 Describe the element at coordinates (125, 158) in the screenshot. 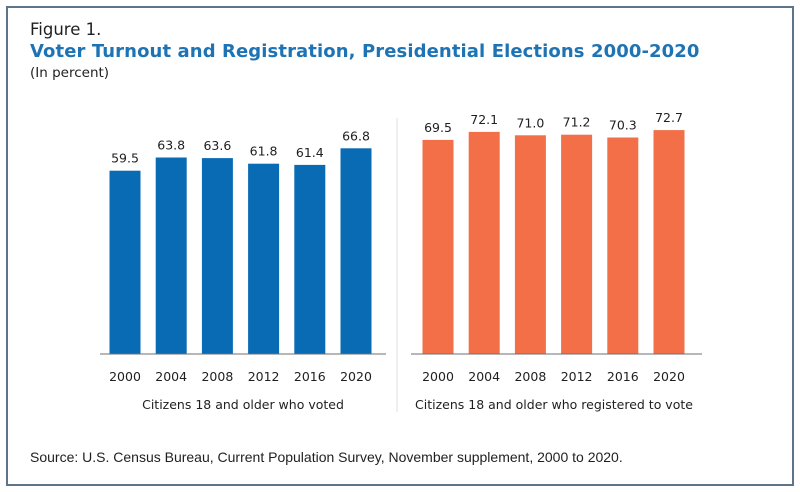

I see `data-label: 59.5` at that location.